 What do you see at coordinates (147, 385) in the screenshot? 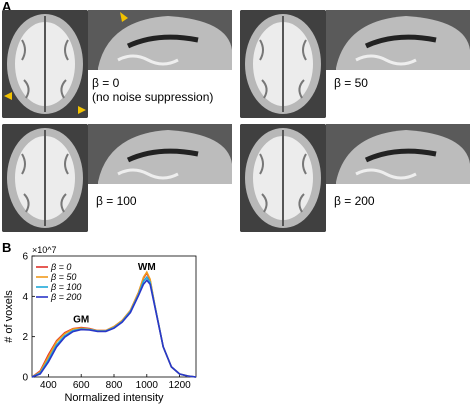
I see `x-tick-label: 1000` at bounding box center [147, 385].